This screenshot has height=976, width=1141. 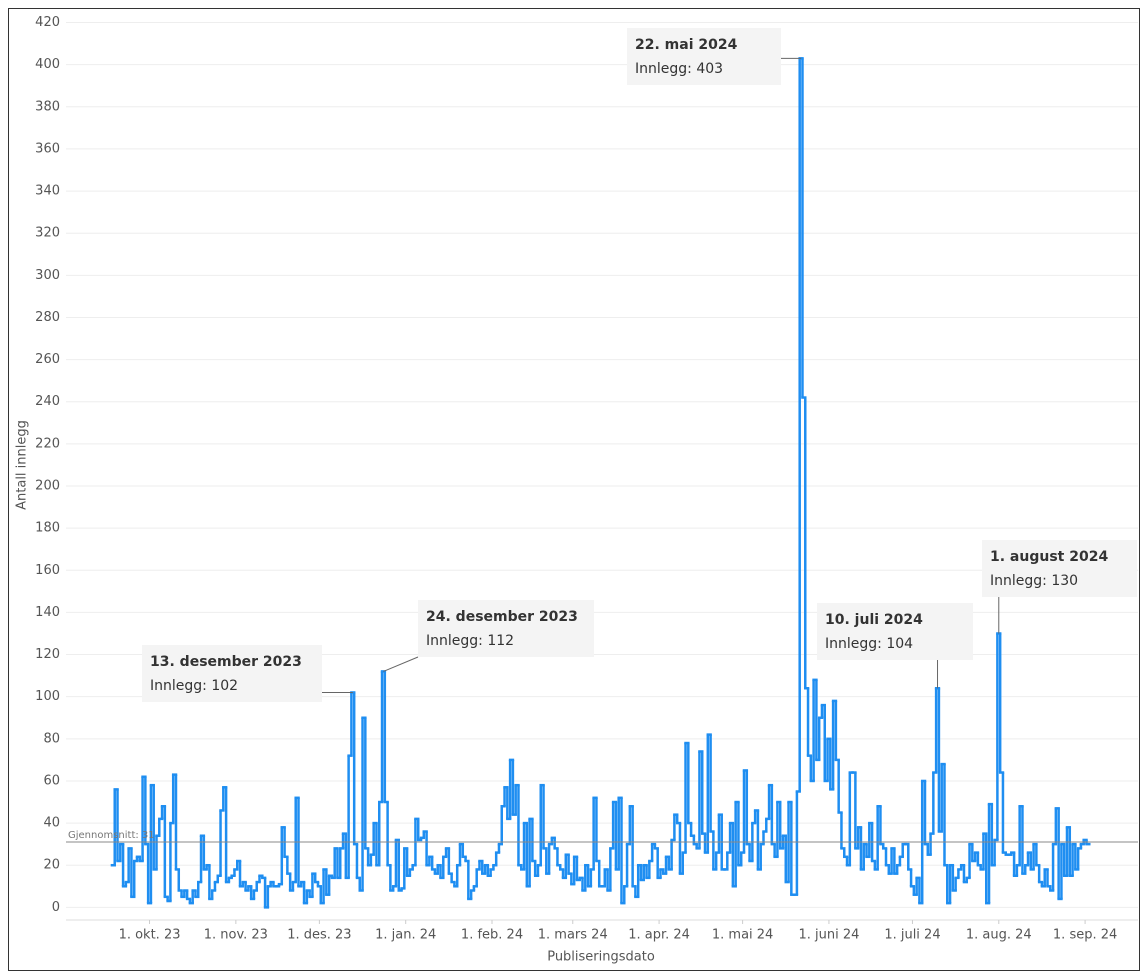 I want to click on x-tick-label: 1. apr. 24, so click(x=659, y=935).